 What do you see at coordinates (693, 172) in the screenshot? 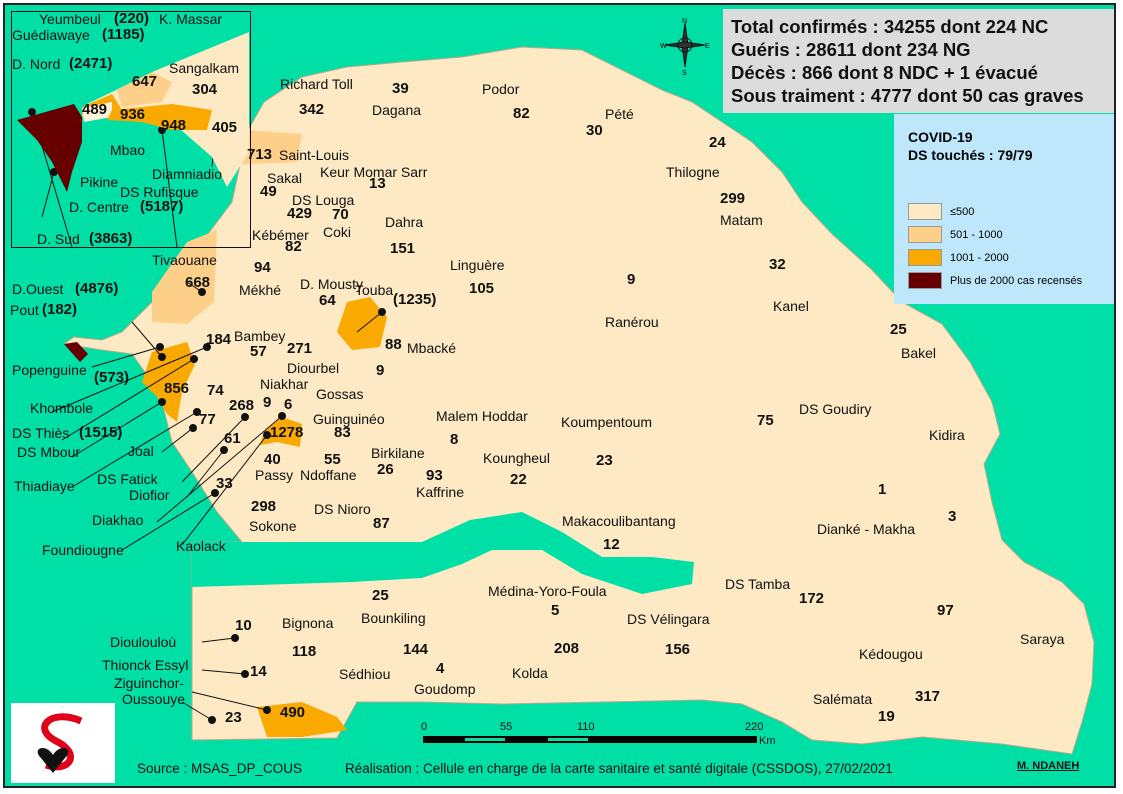
I see `district-name: Thilogne` at bounding box center [693, 172].